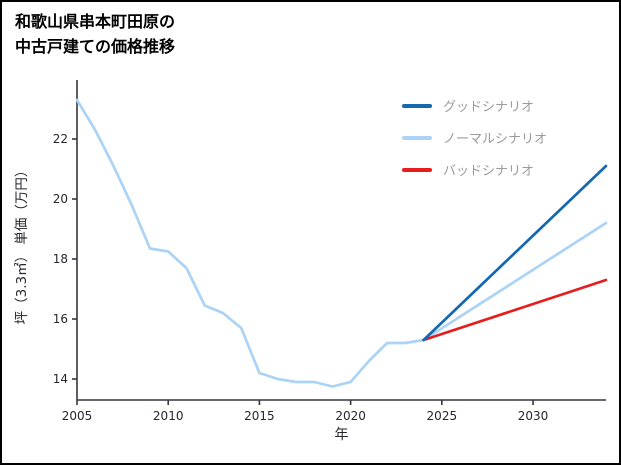 This screenshot has width=621, height=465. I want to click on legend-label-bad-scenario: バッドシナリオ, so click(489, 171).